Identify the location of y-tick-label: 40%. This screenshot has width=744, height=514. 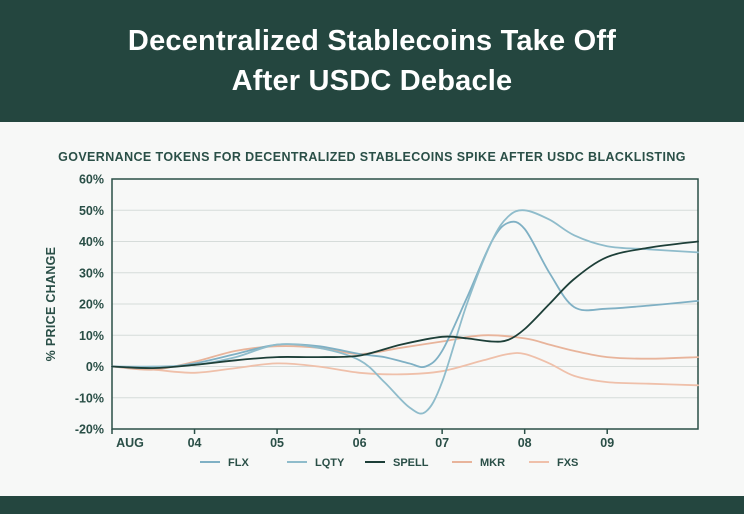
(91, 242).